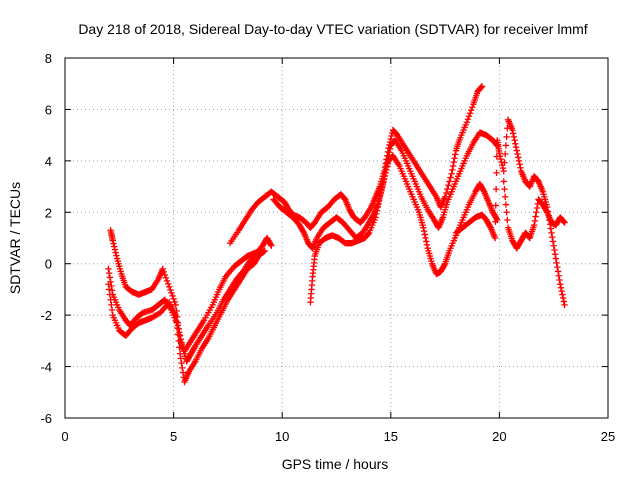 The image size is (640, 480). Describe the element at coordinates (48, 212) in the screenshot. I see `y-tick-label: 2` at that location.